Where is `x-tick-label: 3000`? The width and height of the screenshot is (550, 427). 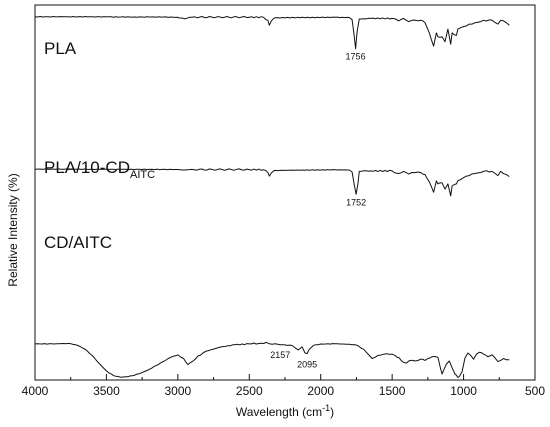
x-tick-label: 3000 is located at coordinates (178, 391).